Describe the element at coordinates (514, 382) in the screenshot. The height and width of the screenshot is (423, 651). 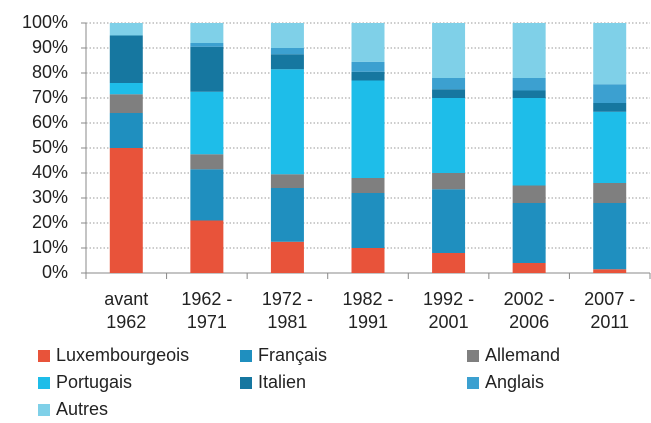
I see `legend-label: Anglais` at that location.